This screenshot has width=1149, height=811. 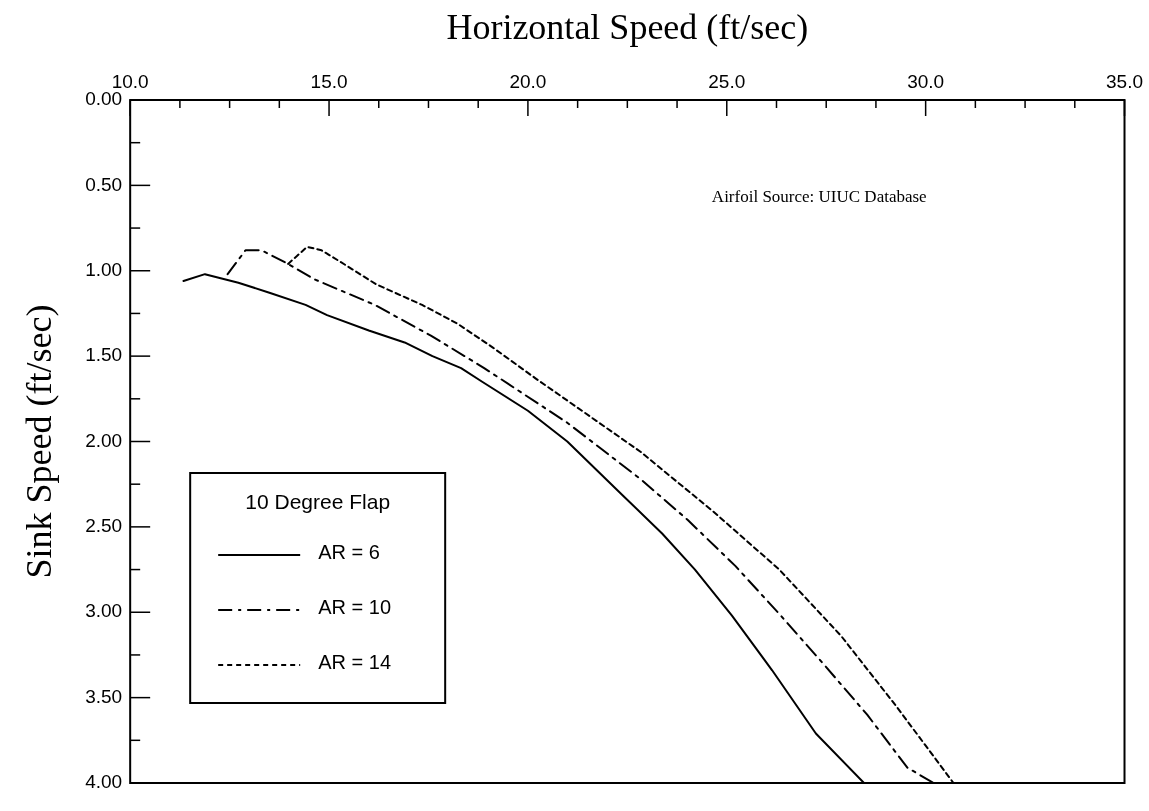 I want to click on y-tick-label: 1.00, so click(x=104, y=269).